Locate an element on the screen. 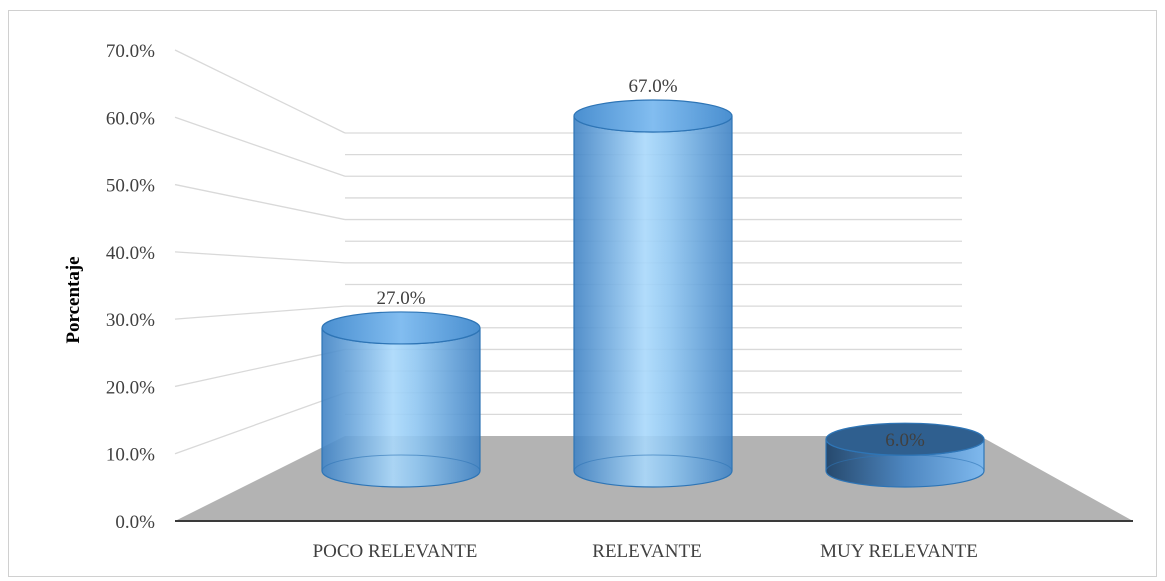 This screenshot has height=581, width=1165. data-label: 67.0% is located at coordinates (652, 86).